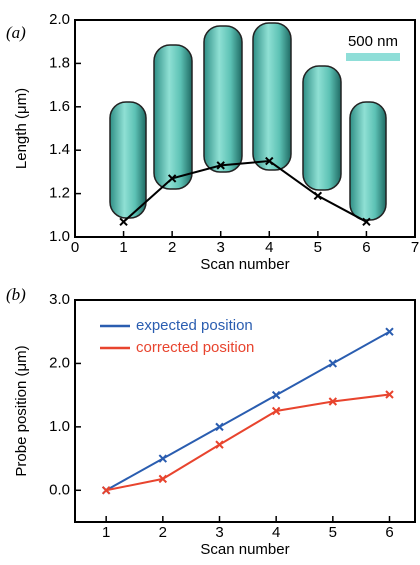 This screenshot has height=565, width=420. I want to click on legend-label: corrected position, so click(195, 347).